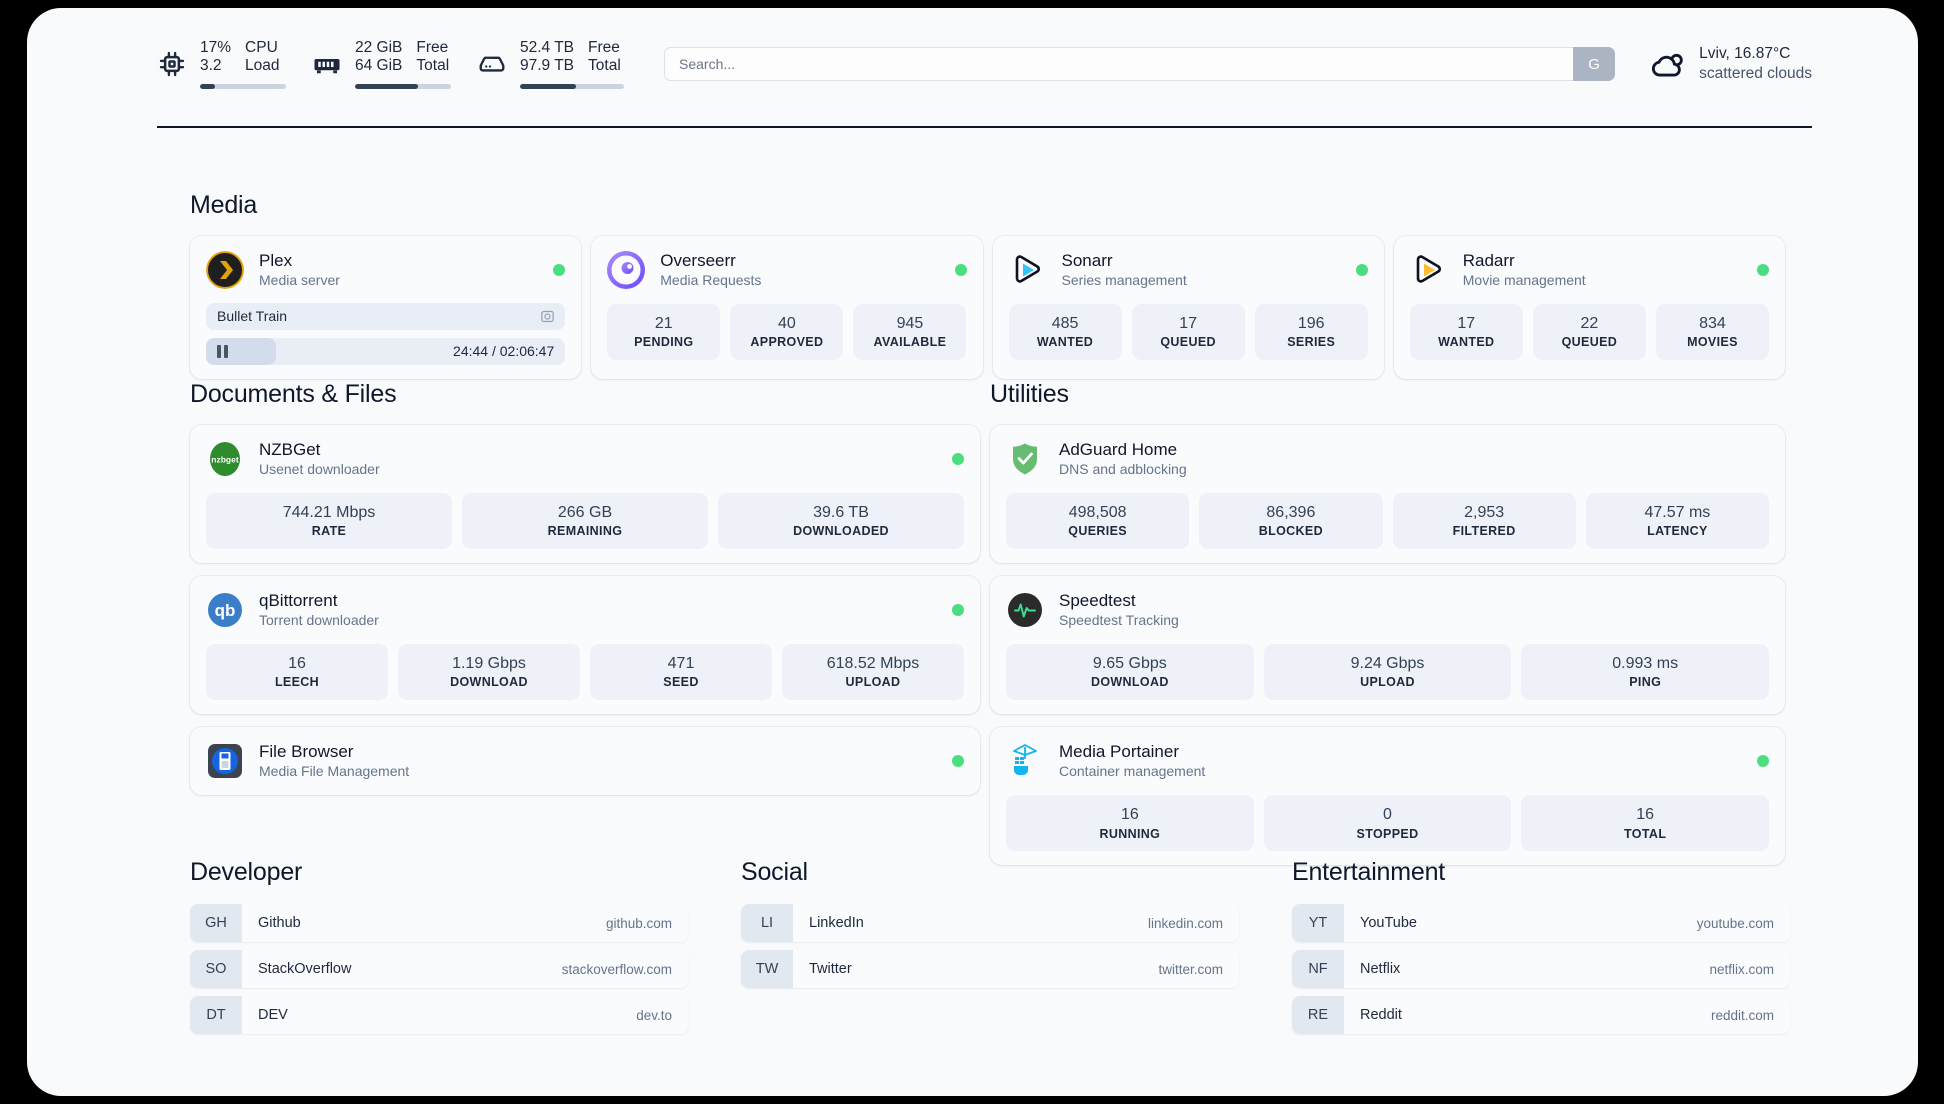 The height and width of the screenshot is (1104, 1944). Describe the element at coordinates (439, 923) in the screenshot. I see `bookmark-item-github: GH Github github.com` at that location.